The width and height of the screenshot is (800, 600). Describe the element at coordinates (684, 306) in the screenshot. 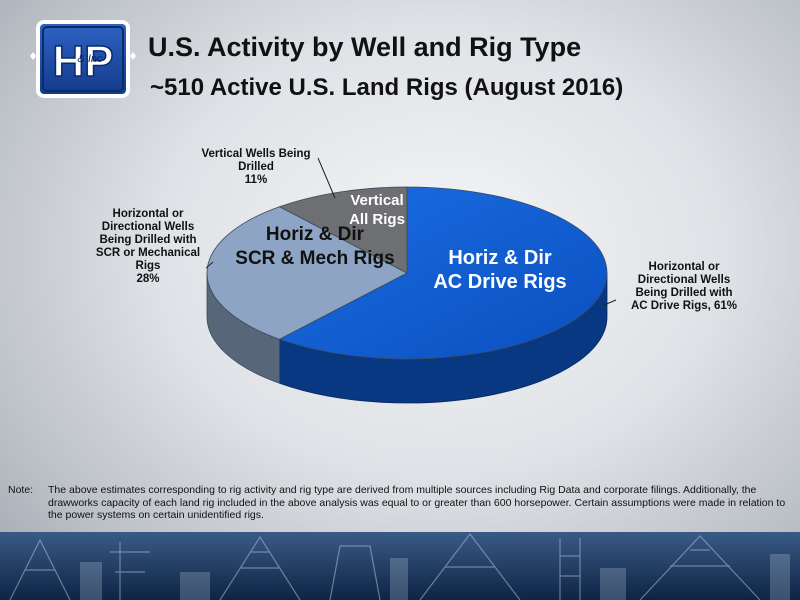

I see `callout-line: AC Drive Rigs, 61%` at that location.